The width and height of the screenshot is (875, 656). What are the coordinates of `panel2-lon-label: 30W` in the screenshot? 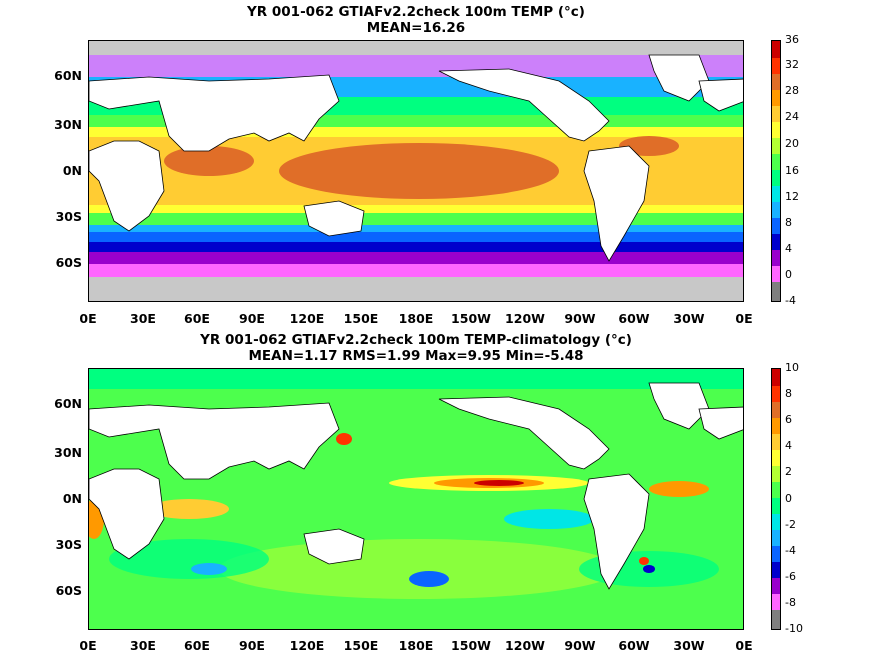 It's located at (689, 645).